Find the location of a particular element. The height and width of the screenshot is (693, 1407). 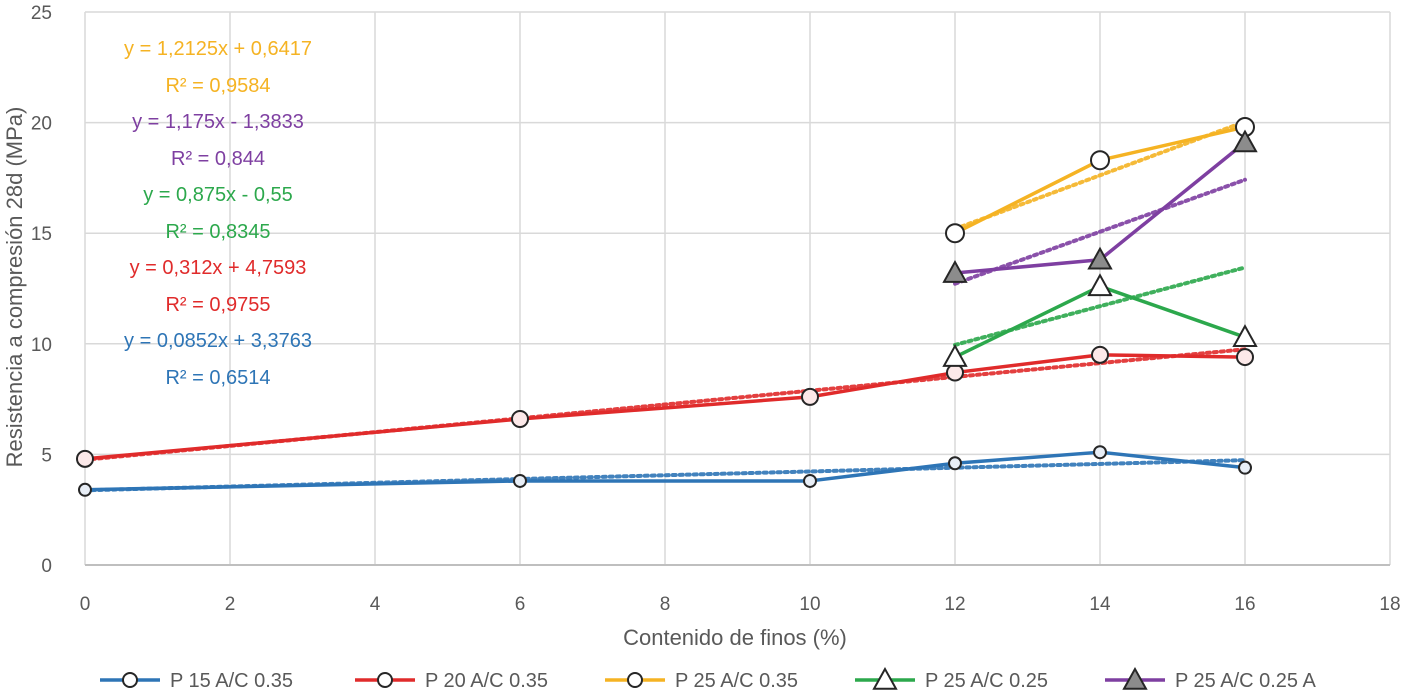

x-tick-label: 10 is located at coordinates (809, 604).